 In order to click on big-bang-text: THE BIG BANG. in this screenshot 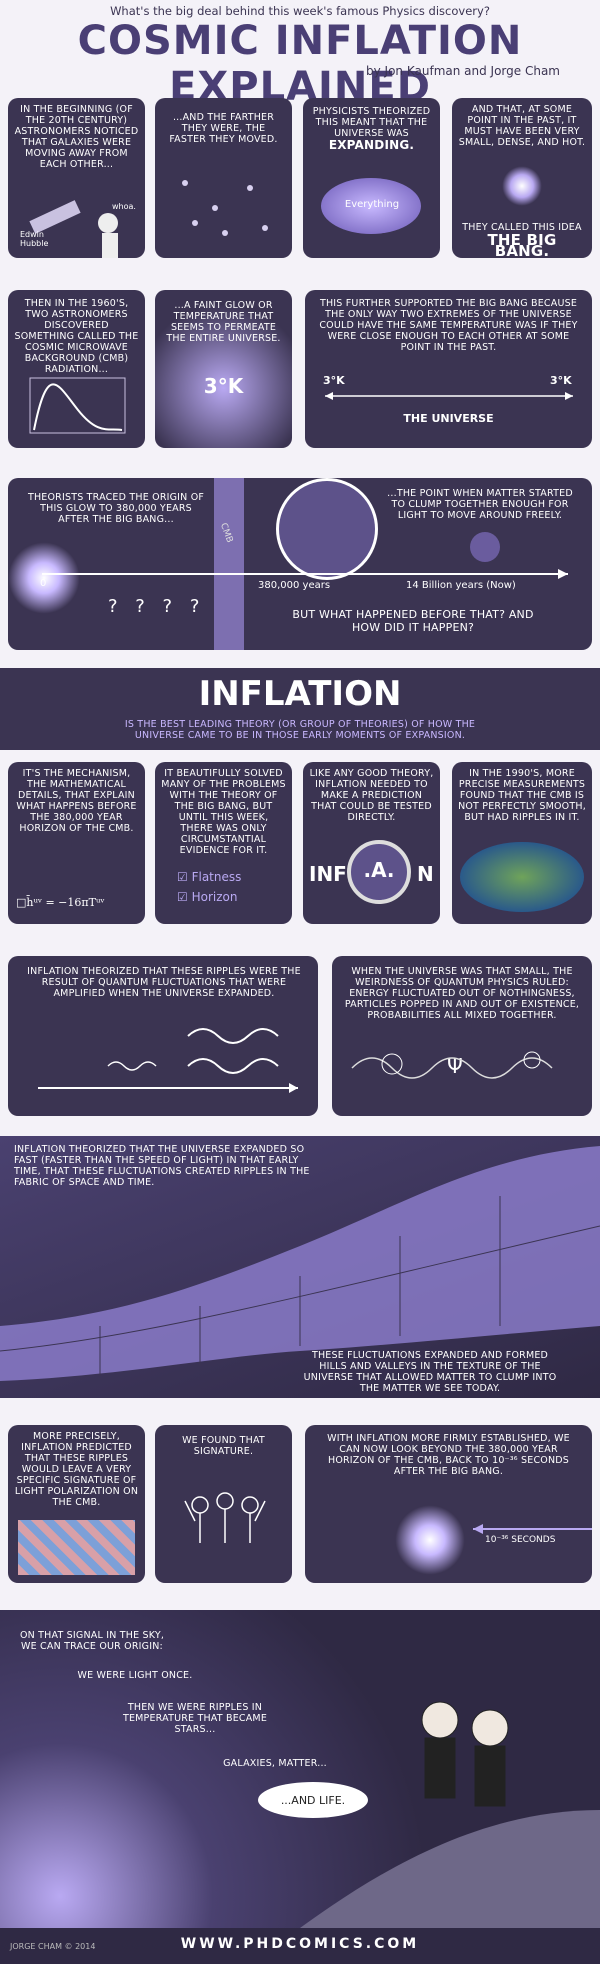, I will do `click(522, 245)`.